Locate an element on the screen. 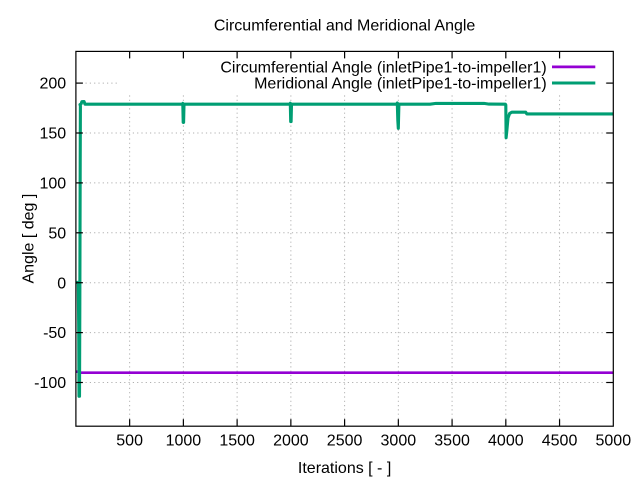 Image resolution: width=640 pixels, height=480 pixels. svg-text: -100 is located at coordinates (50, 383).